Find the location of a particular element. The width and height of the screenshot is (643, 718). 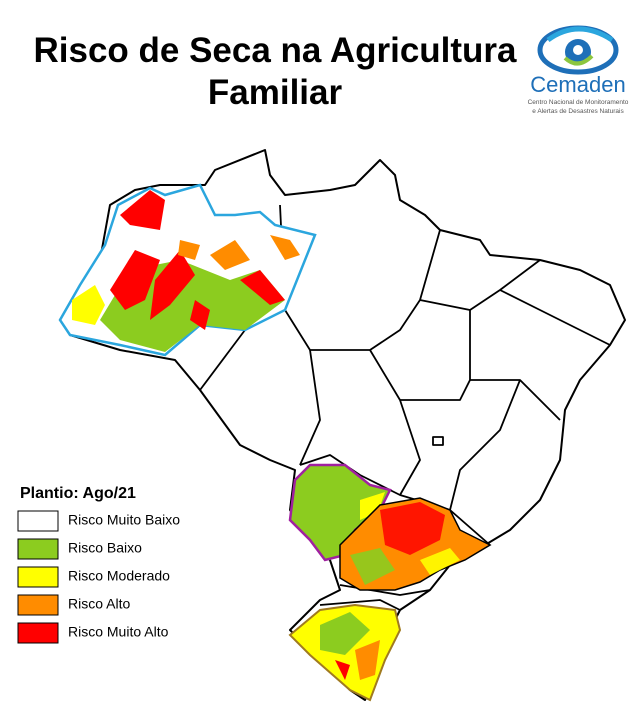

logo-name: Cemaden is located at coordinates (577, 84).